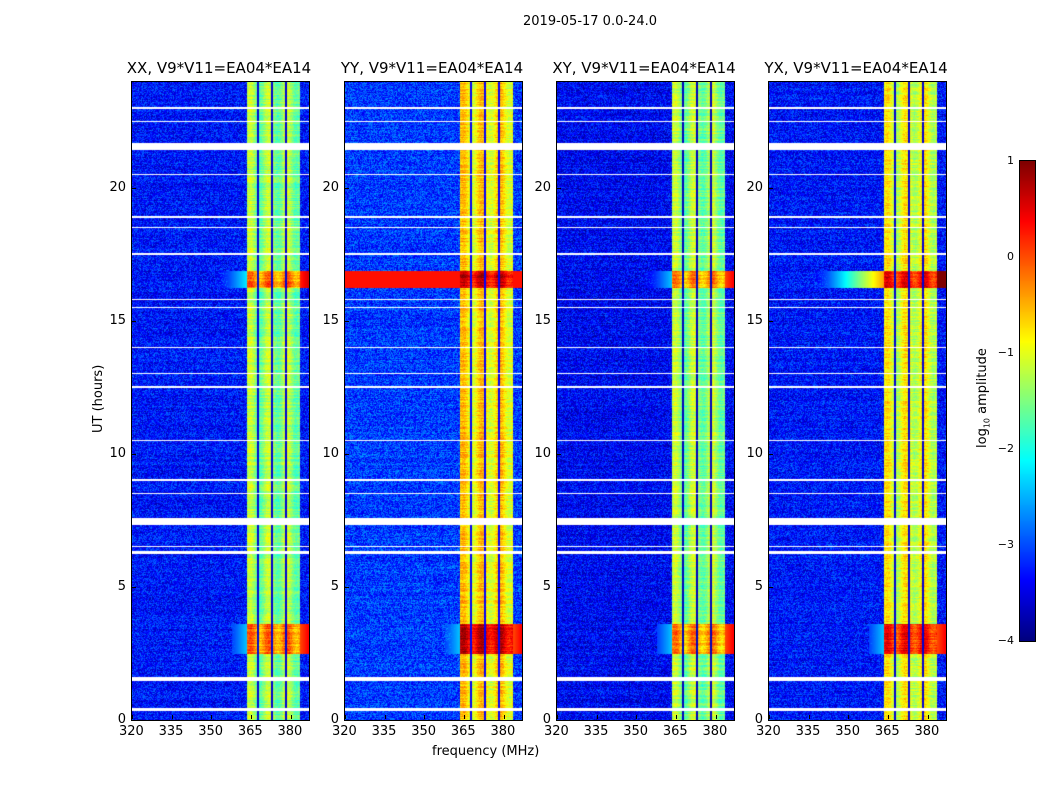 The height and width of the screenshot is (800, 1050). I want to click on colorbar-label: log10 amplitude, so click(983, 398).